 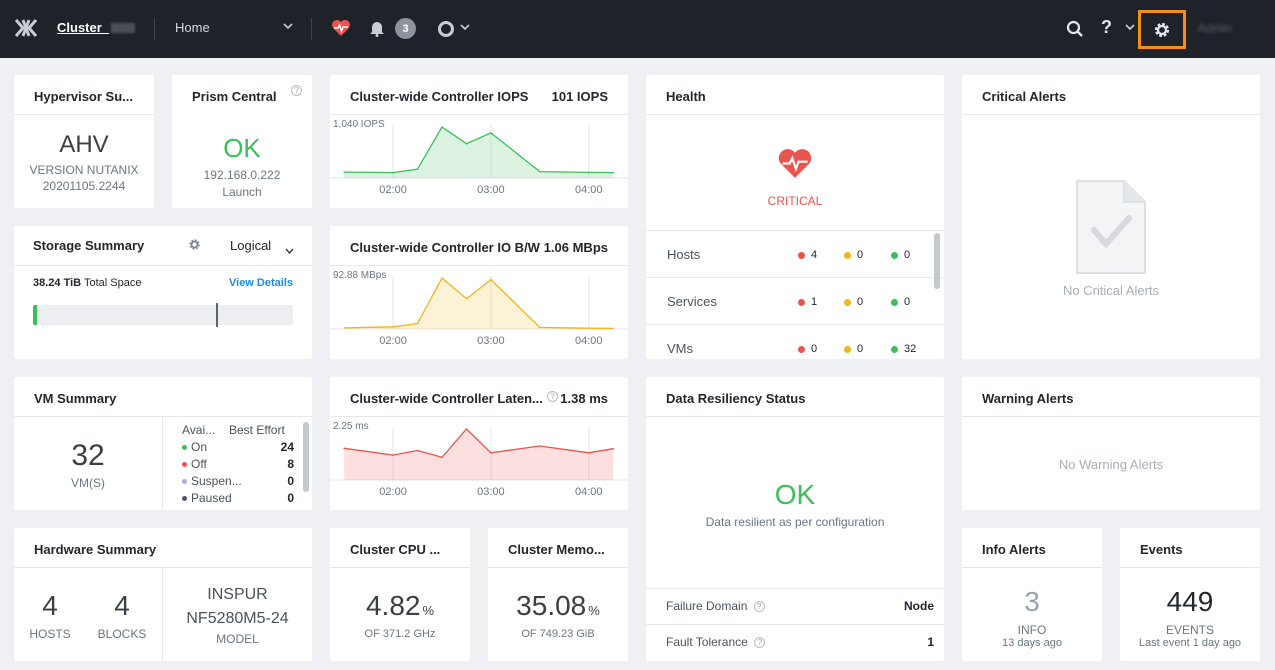 I want to click on memory-usage-value: 35.08, so click(x=551, y=605).